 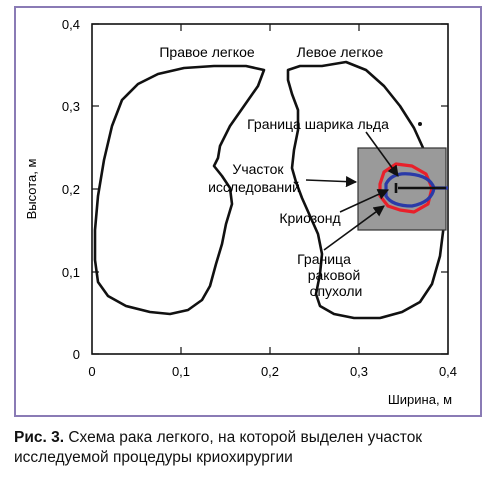 What do you see at coordinates (324, 259) in the screenshot?
I see `tumor-label-line1: Граница` at bounding box center [324, 259].